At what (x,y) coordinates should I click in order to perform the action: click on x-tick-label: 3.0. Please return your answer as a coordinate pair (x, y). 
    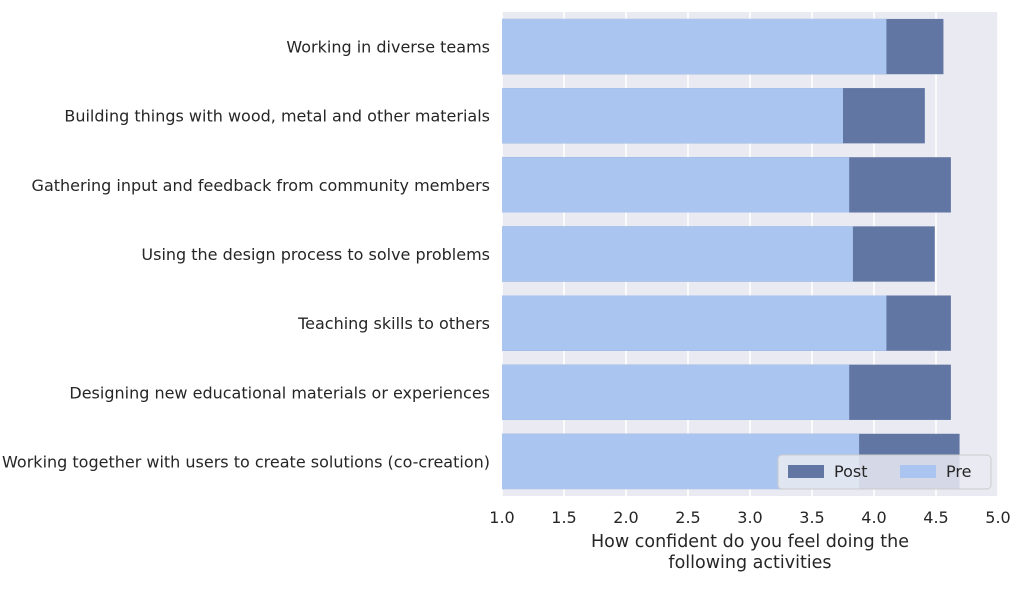
    Looking at the image, I should click on (749, 517).